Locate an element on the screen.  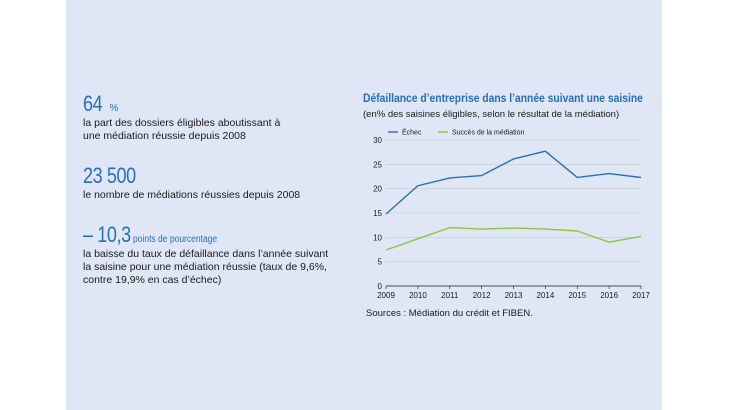
legend-label: Échec is located at coordinates (412, 132).